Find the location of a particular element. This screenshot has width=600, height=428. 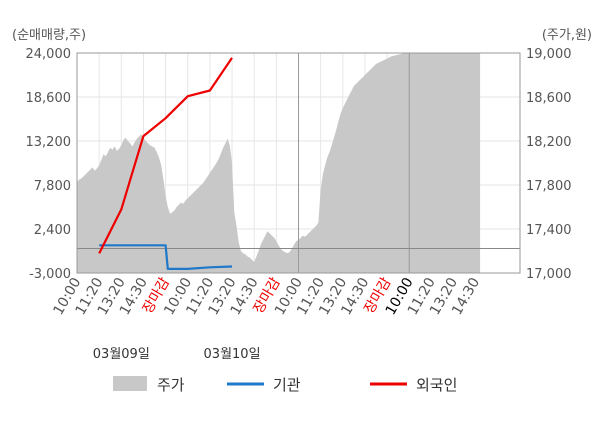

left-tick-label: 13,200 is located at coordinates (49, 142).